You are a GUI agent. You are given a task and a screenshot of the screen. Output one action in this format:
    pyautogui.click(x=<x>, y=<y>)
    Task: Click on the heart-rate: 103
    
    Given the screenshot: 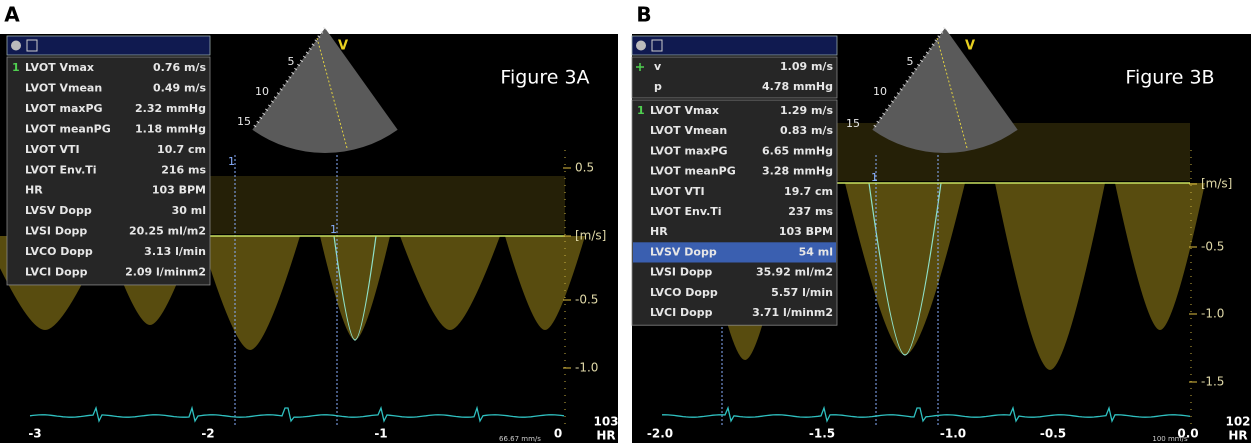 What is the action you would take?
    pyautogui.click(x=605, y=422)
    